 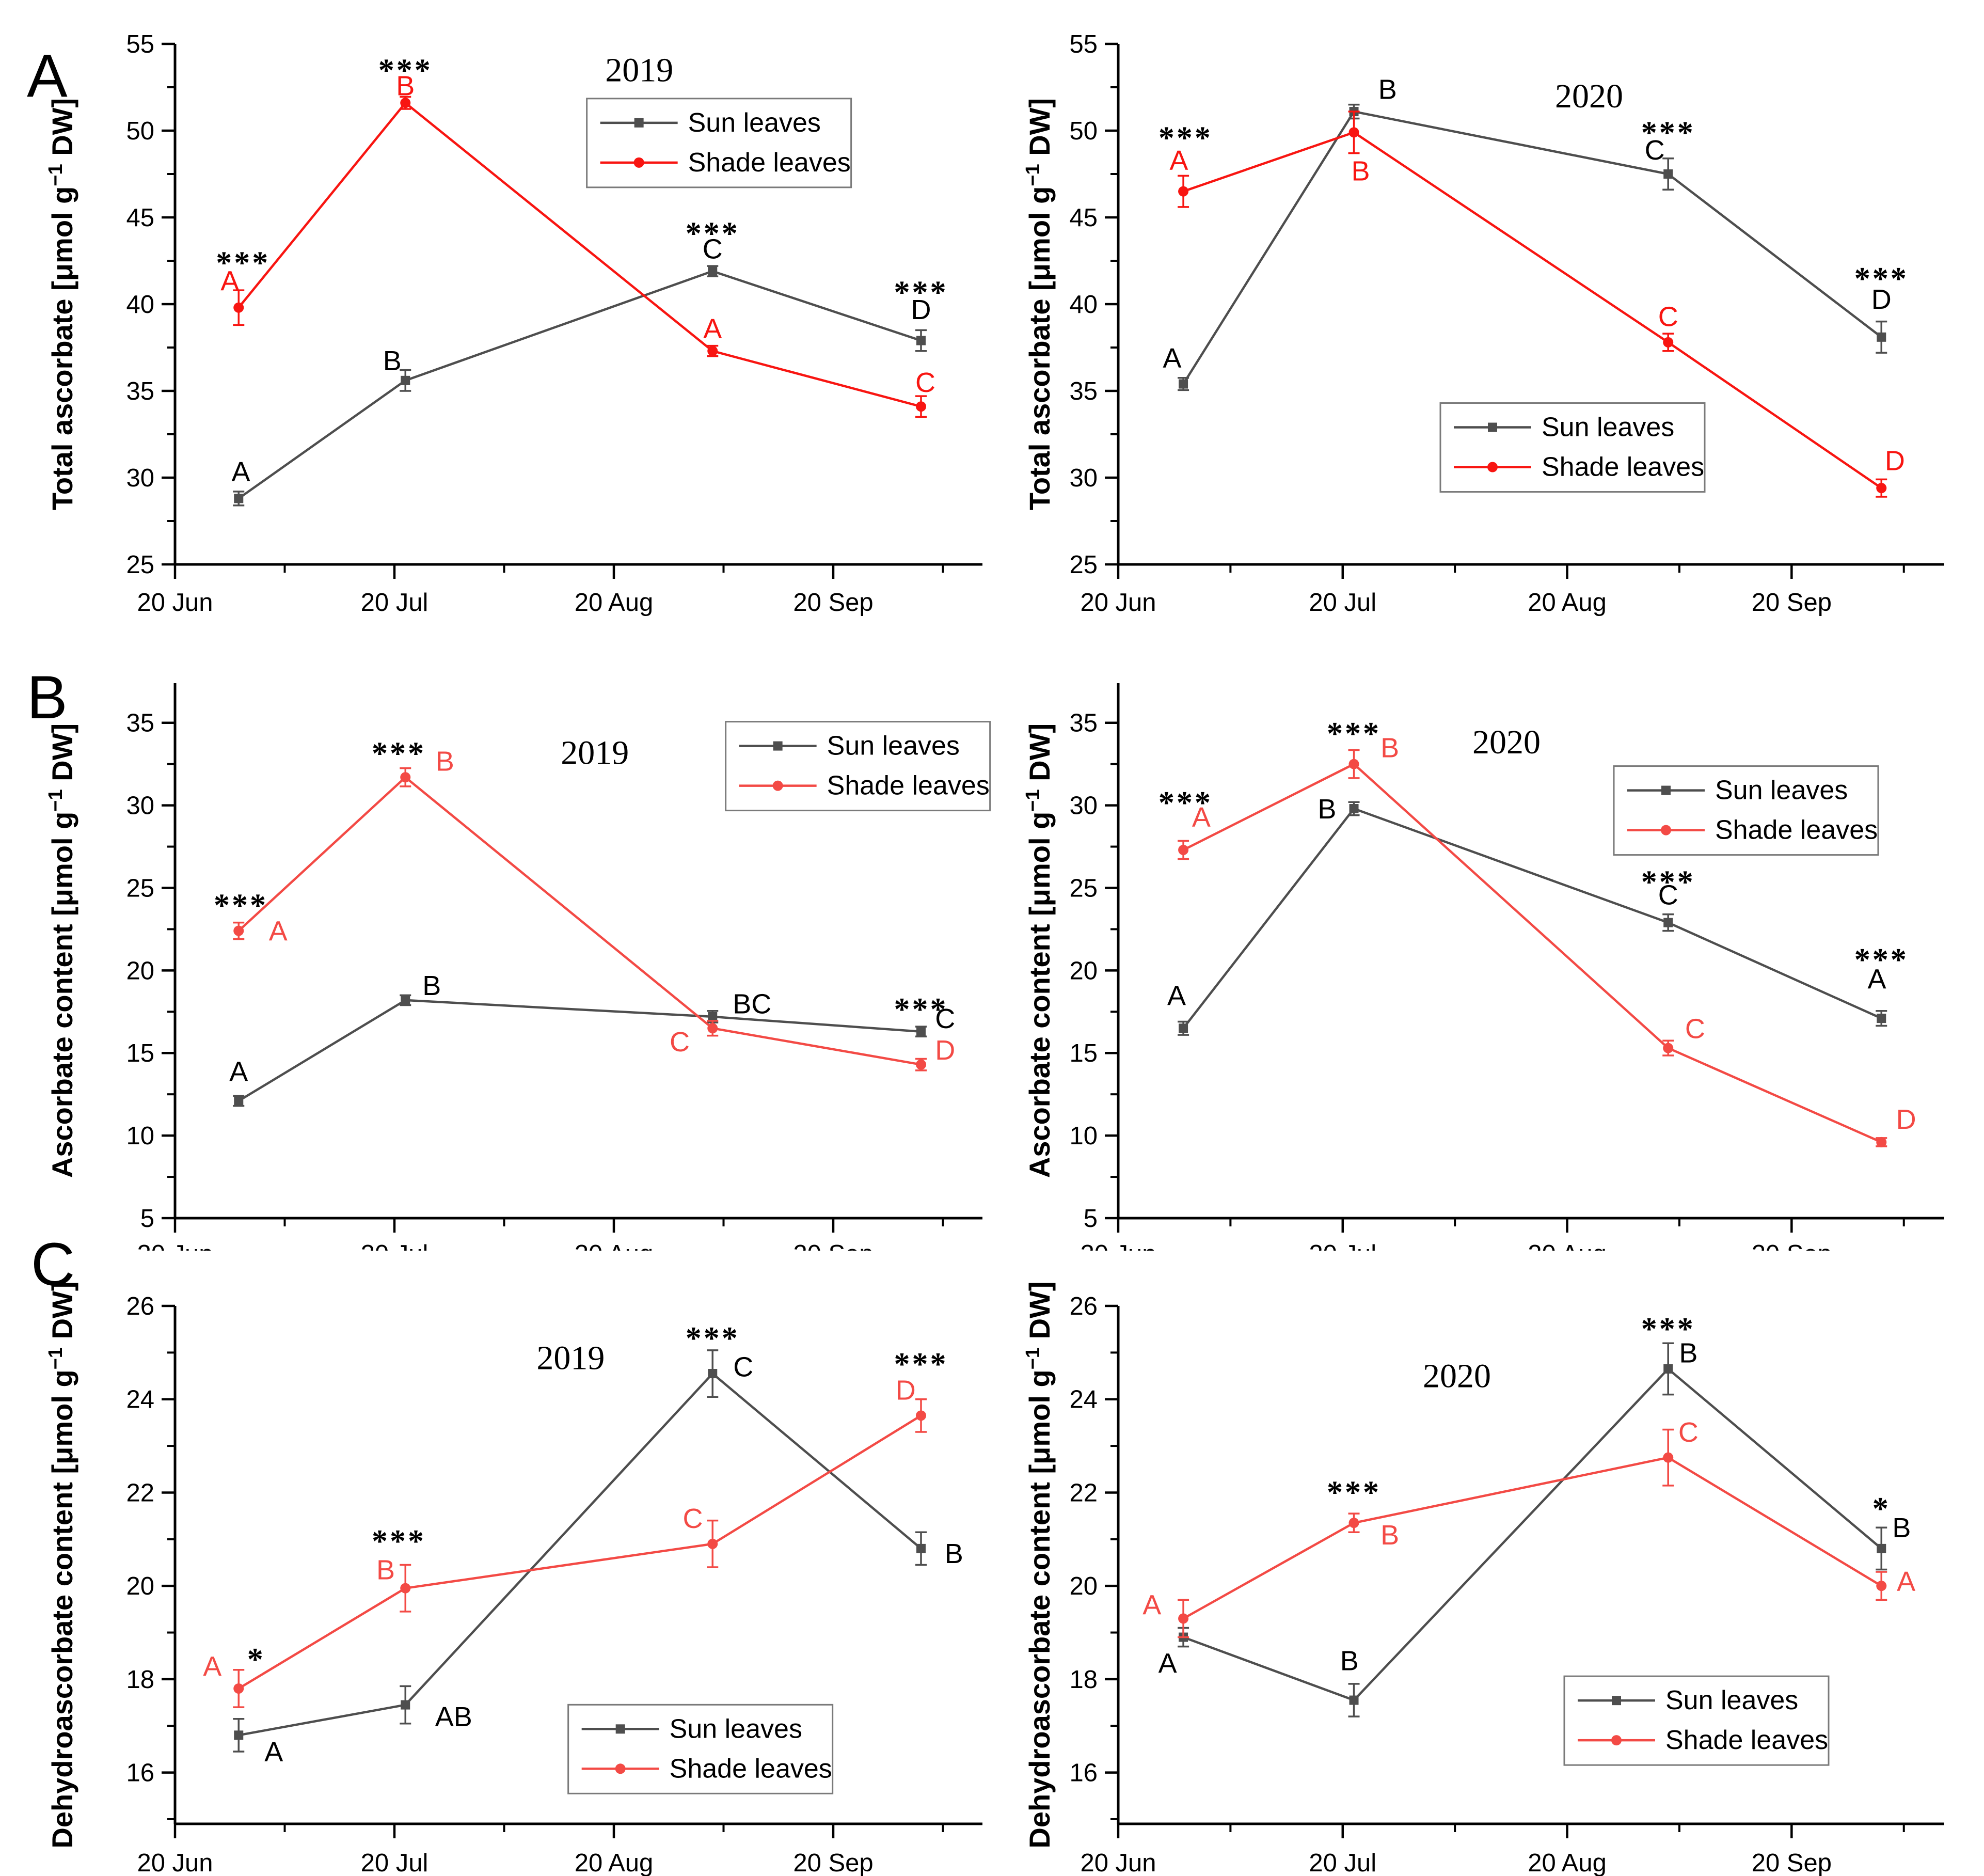 I want to click on svg-text: Sun leaves, so click(x=754, y=123).